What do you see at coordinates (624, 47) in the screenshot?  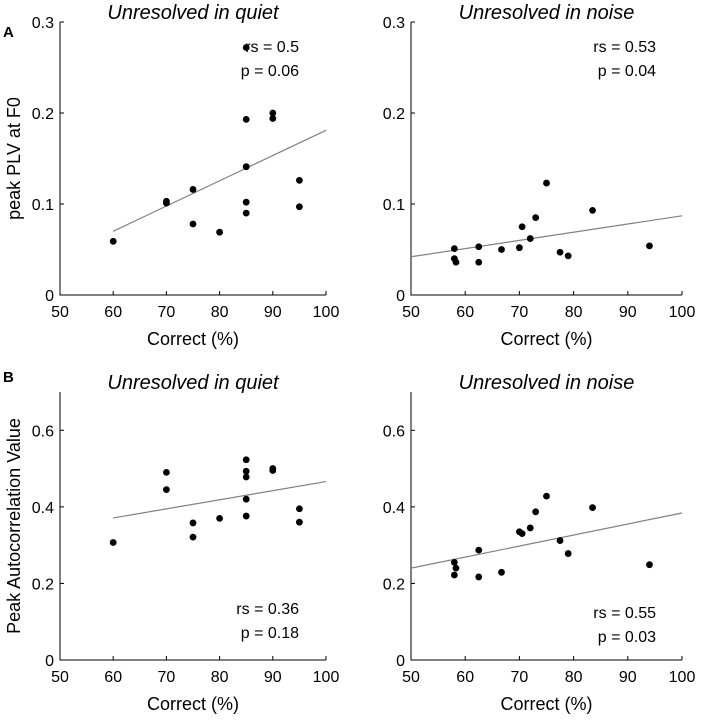 I see `rs-annotation: rs = 0.53` at bounding box center [624, 47].